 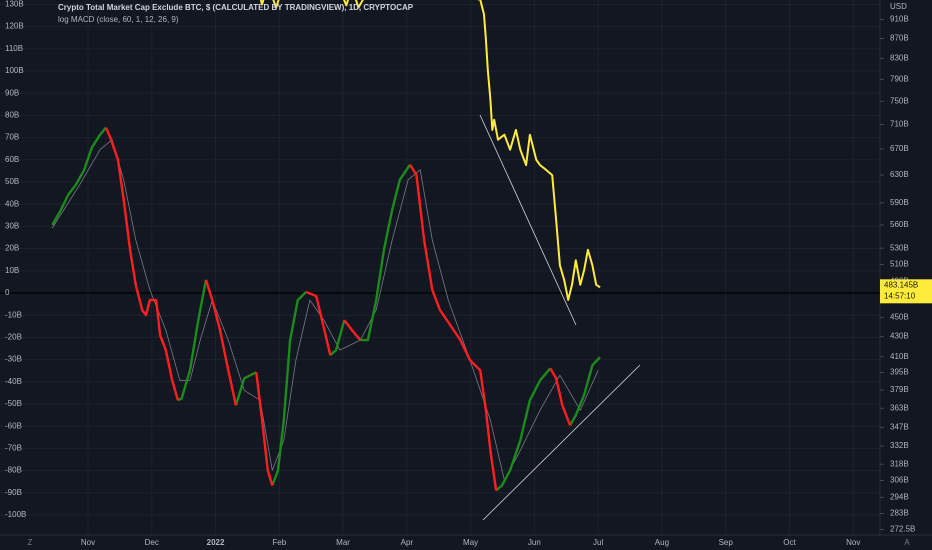 What do you see at coordinates (598, 542) in the screenshot?
I see `x-tick-label: Jul` at bounding box center [598, 542].